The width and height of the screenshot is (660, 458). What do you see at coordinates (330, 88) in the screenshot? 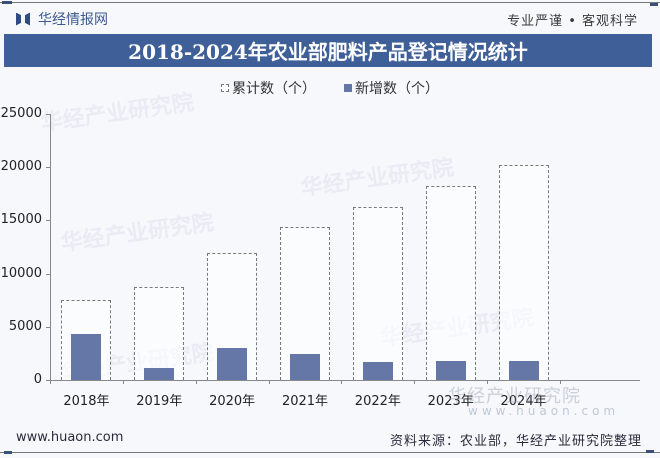
I see `legend: 累计数（个） 新增数（个）` at bounding box center [330, 88].